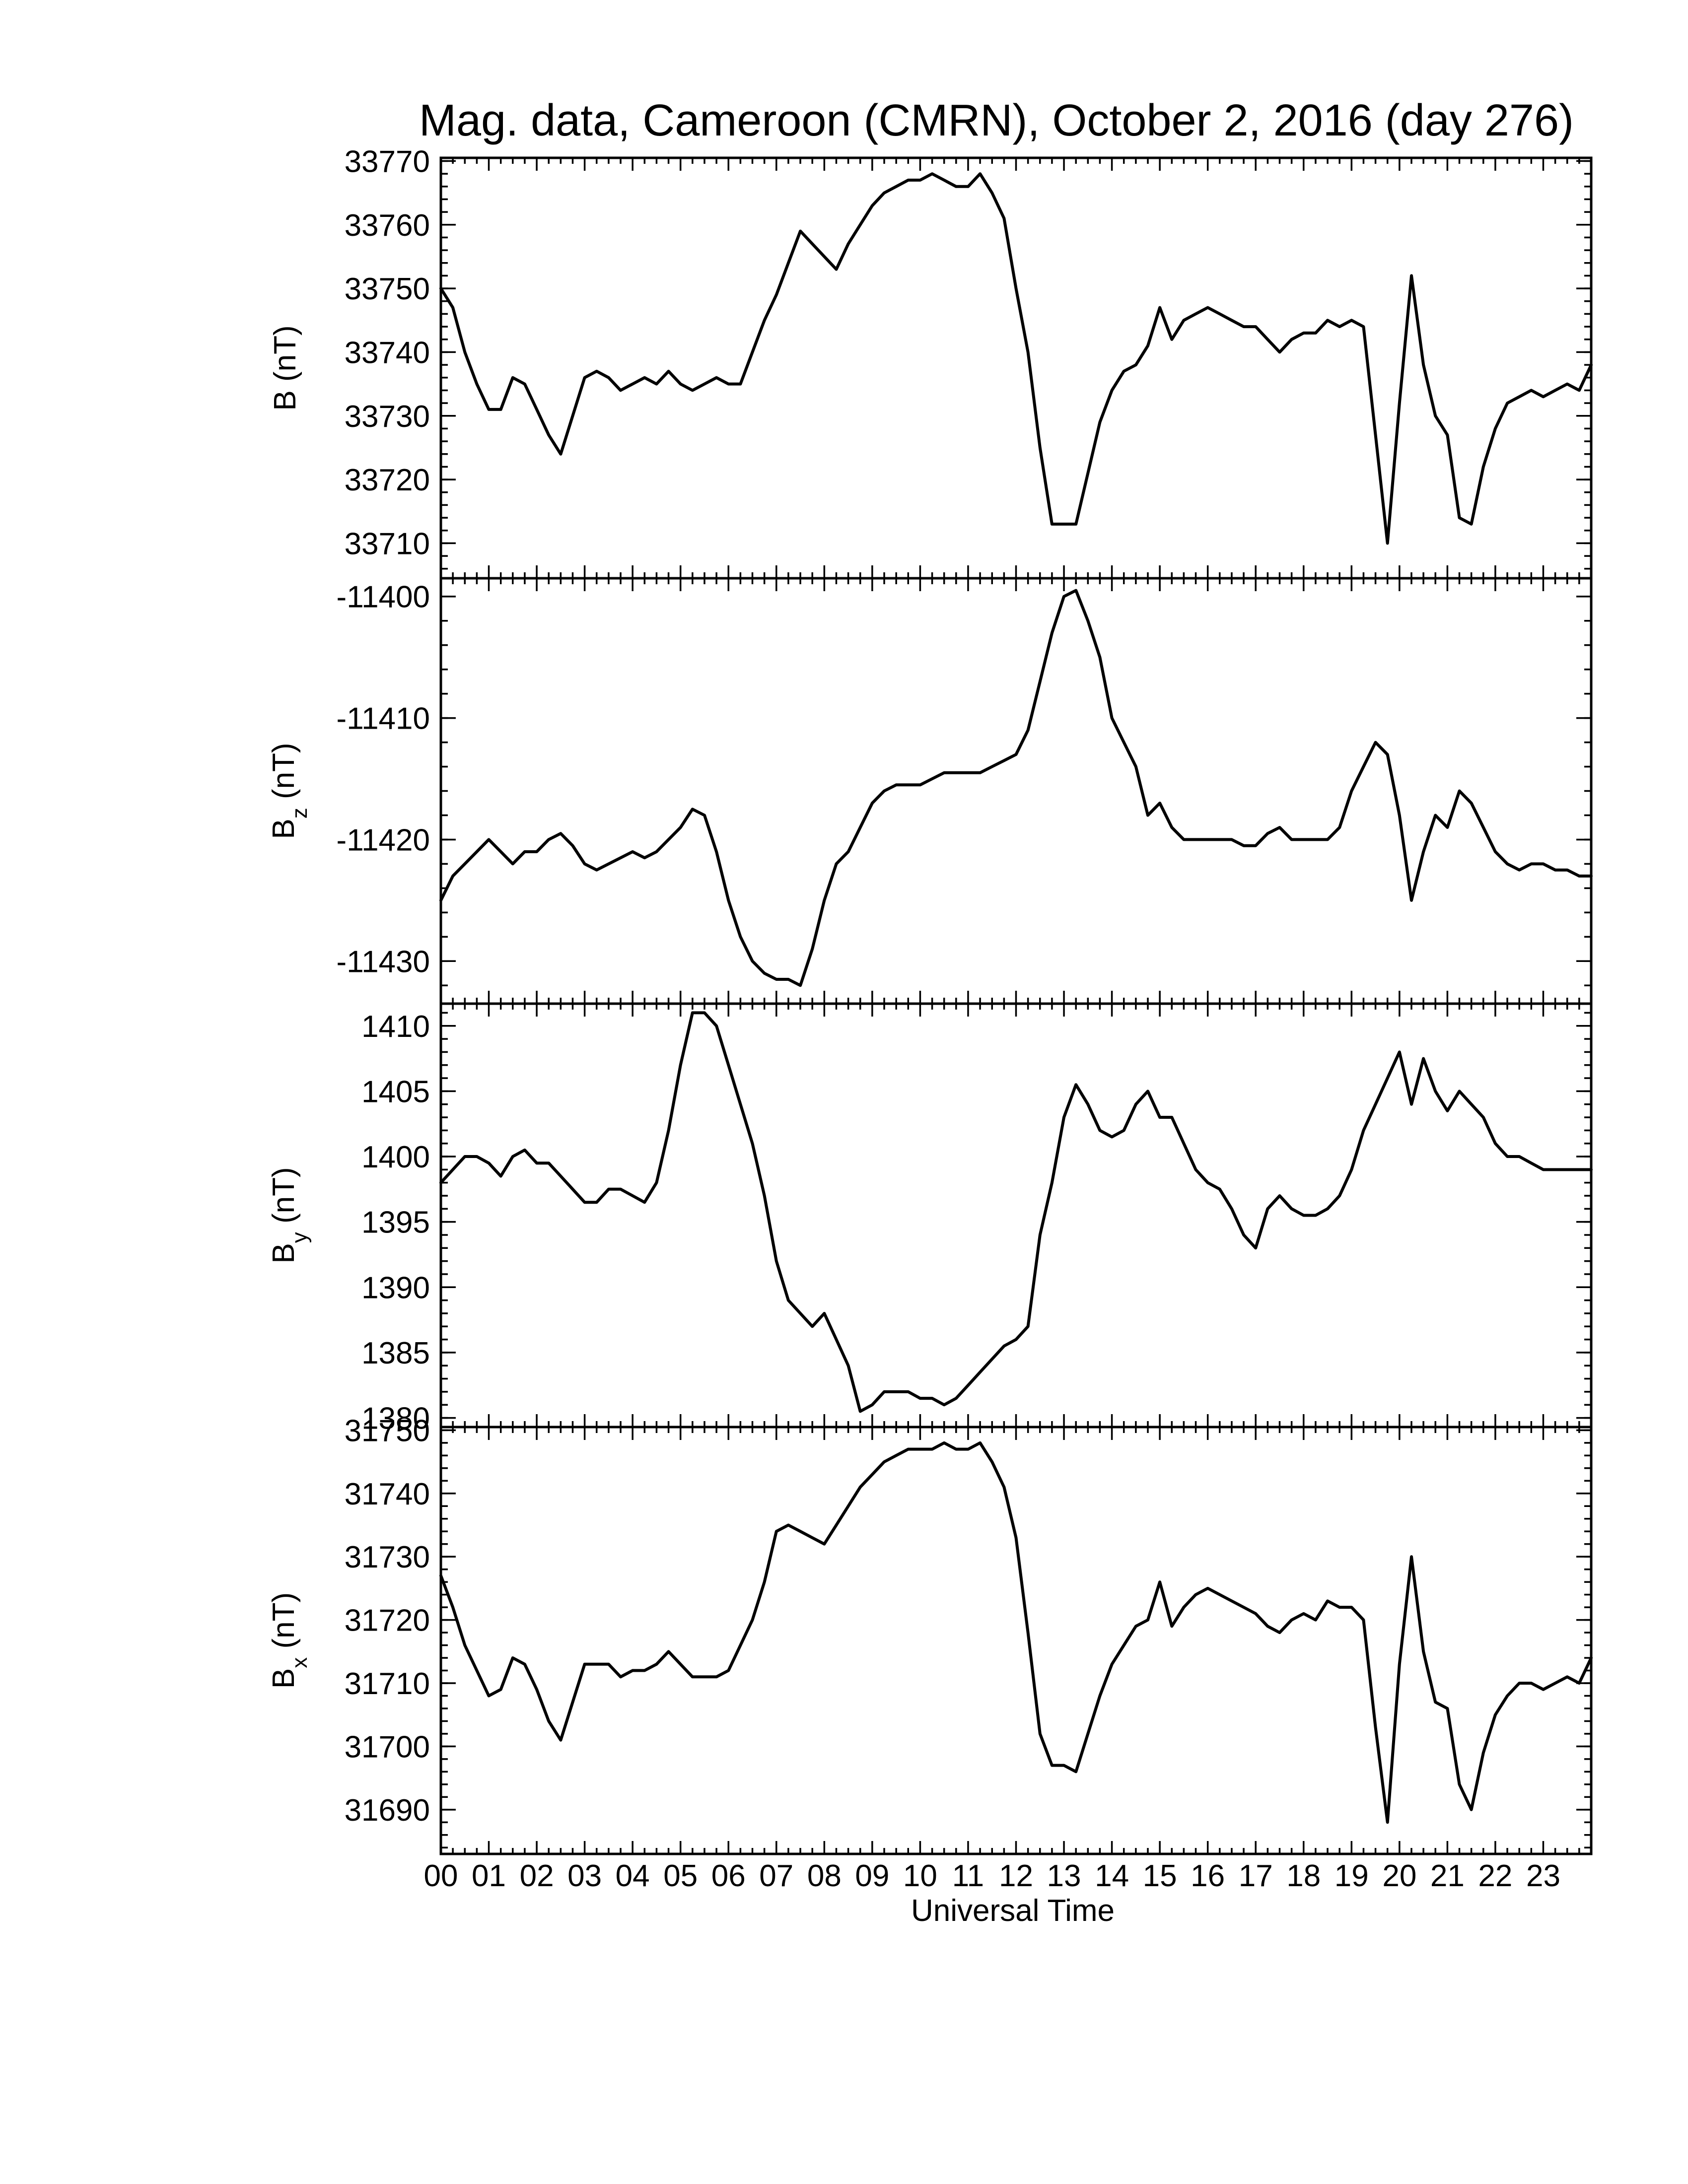 The image size is (1688, 2184). Describe the element at coordinates (395, 1288) in the screenshot. I see `y-tick-label: 1390` at that location.